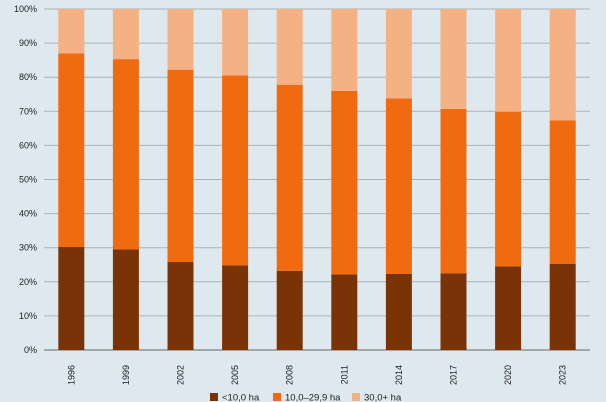  What do you see at coordinates (344, 374) in the screenshot?
I see `x-tick-label: 2011` at bounding box center [344, 374].